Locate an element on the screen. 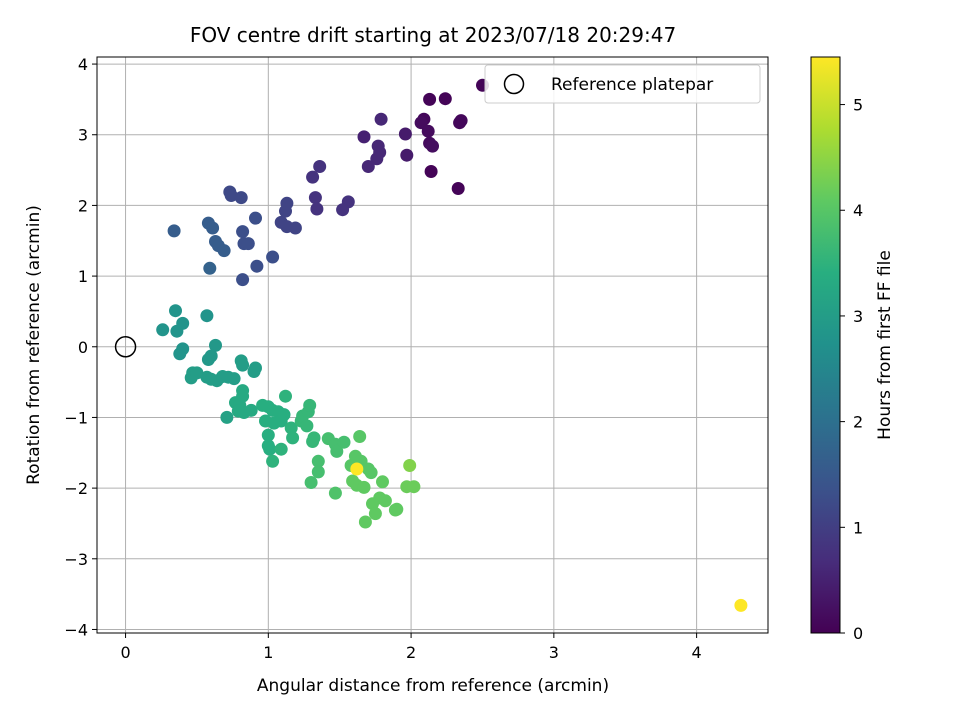 The image size is (960, 720). colorbar: 0 1 2 3 4 5 Hours from first FF file is located at coordinates (852, 349).